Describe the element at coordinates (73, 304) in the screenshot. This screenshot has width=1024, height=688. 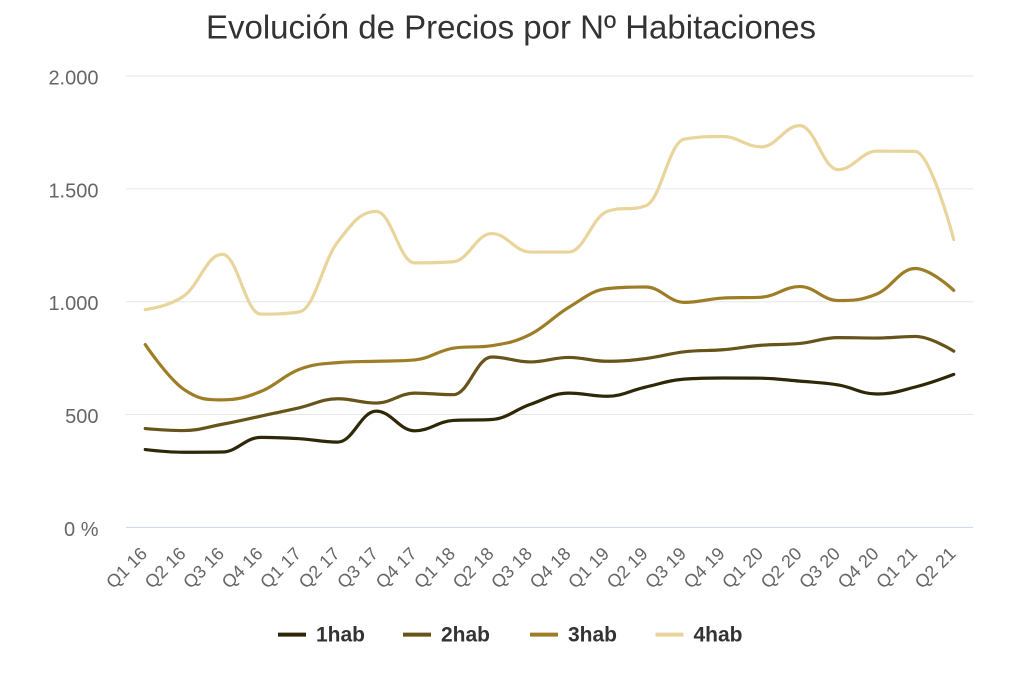
I see `svg-text: 1.000` at that location.